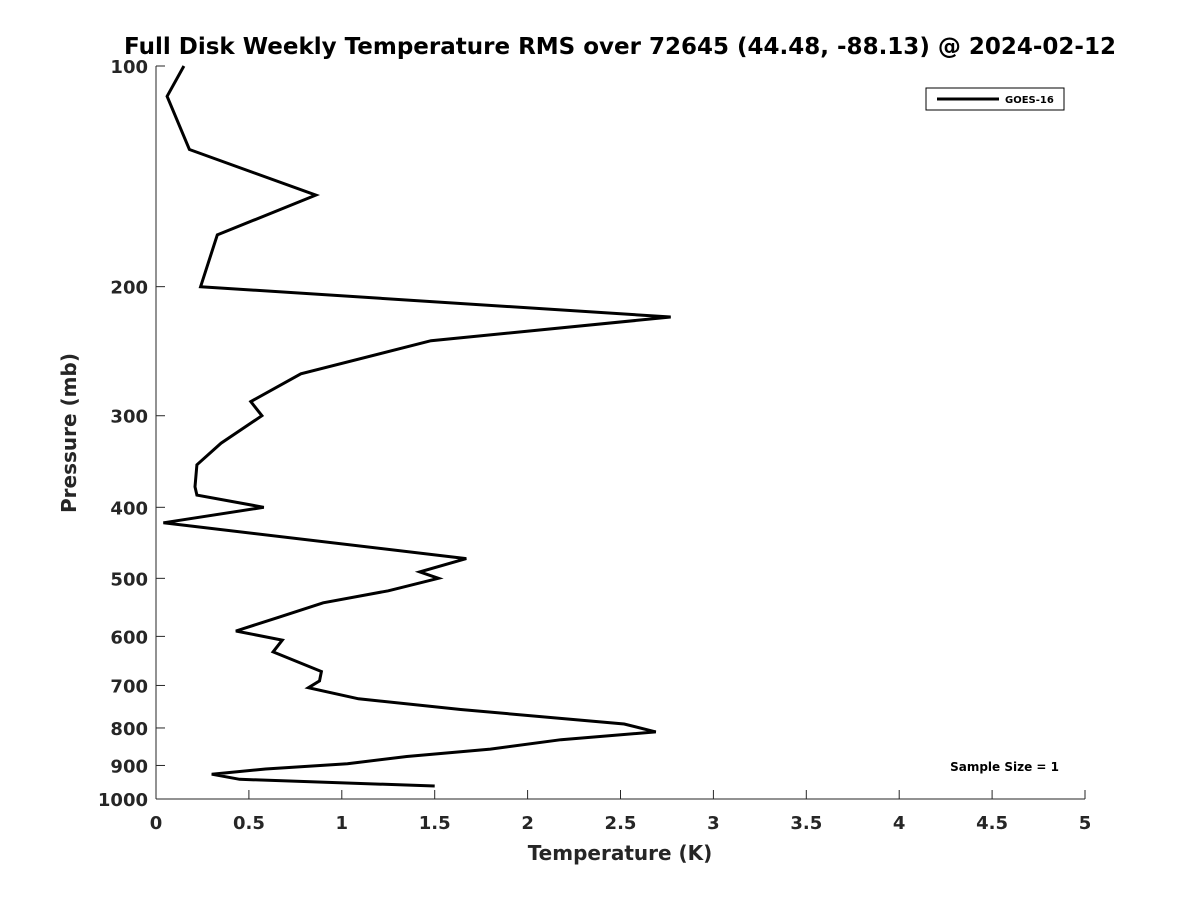  I want to click on sample-size-annotation: Sample Size = 1, so click(1004, 767).